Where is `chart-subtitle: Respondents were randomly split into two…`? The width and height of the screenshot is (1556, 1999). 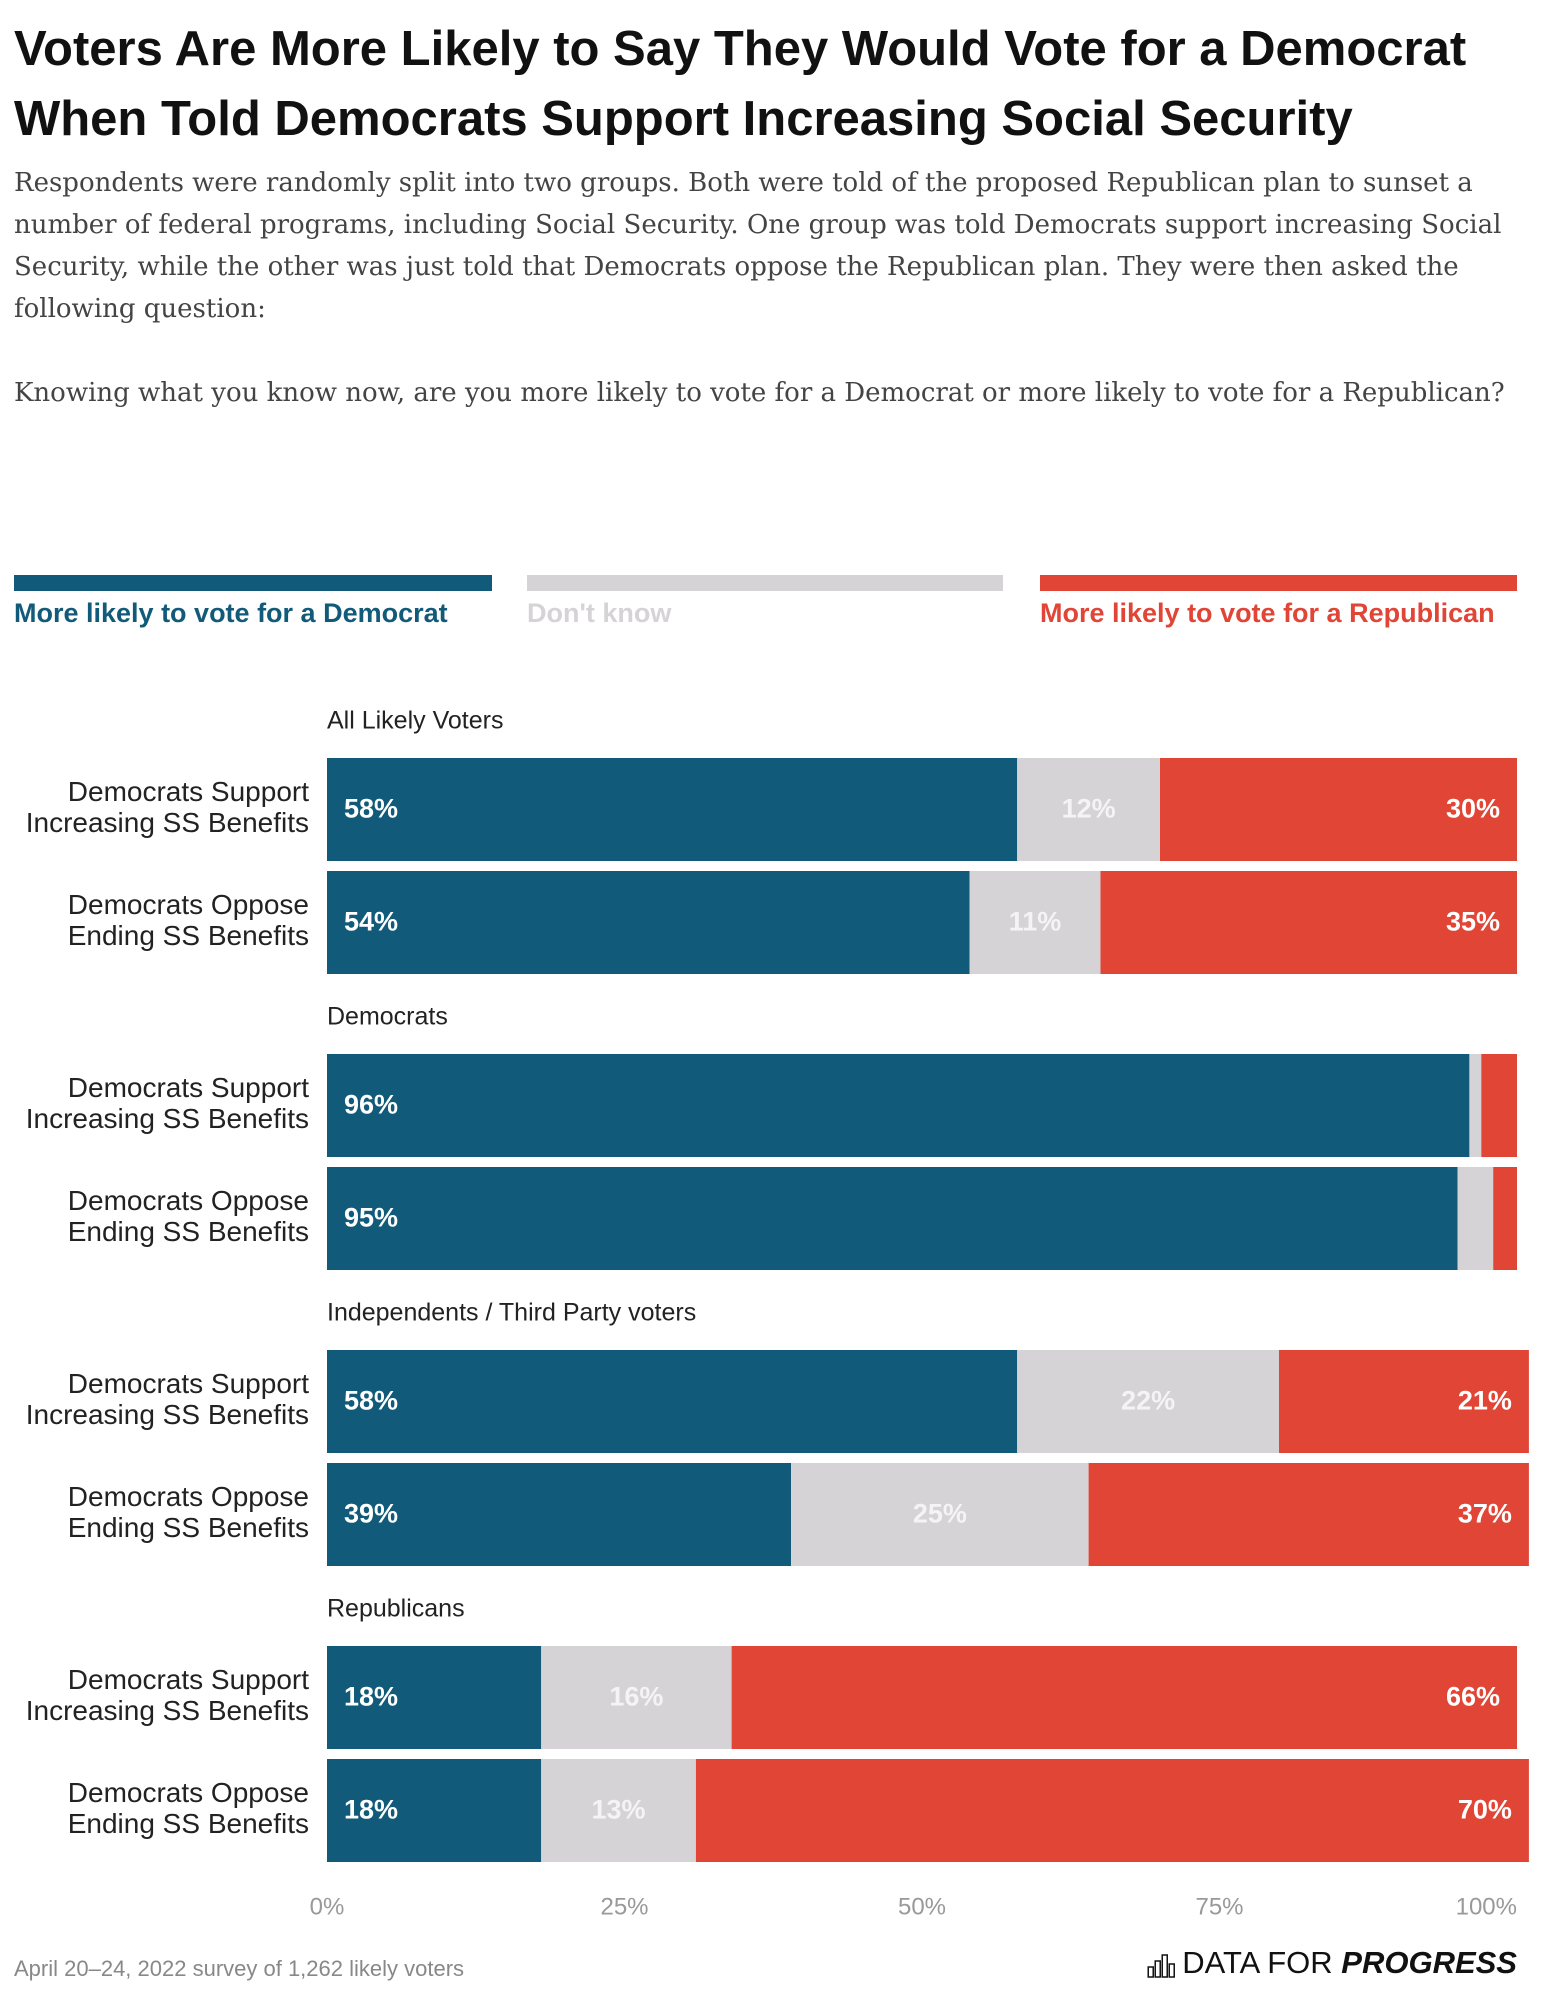 chart-subtitle: Respondents were randomly split into two… is located at coordinates (758, 246).